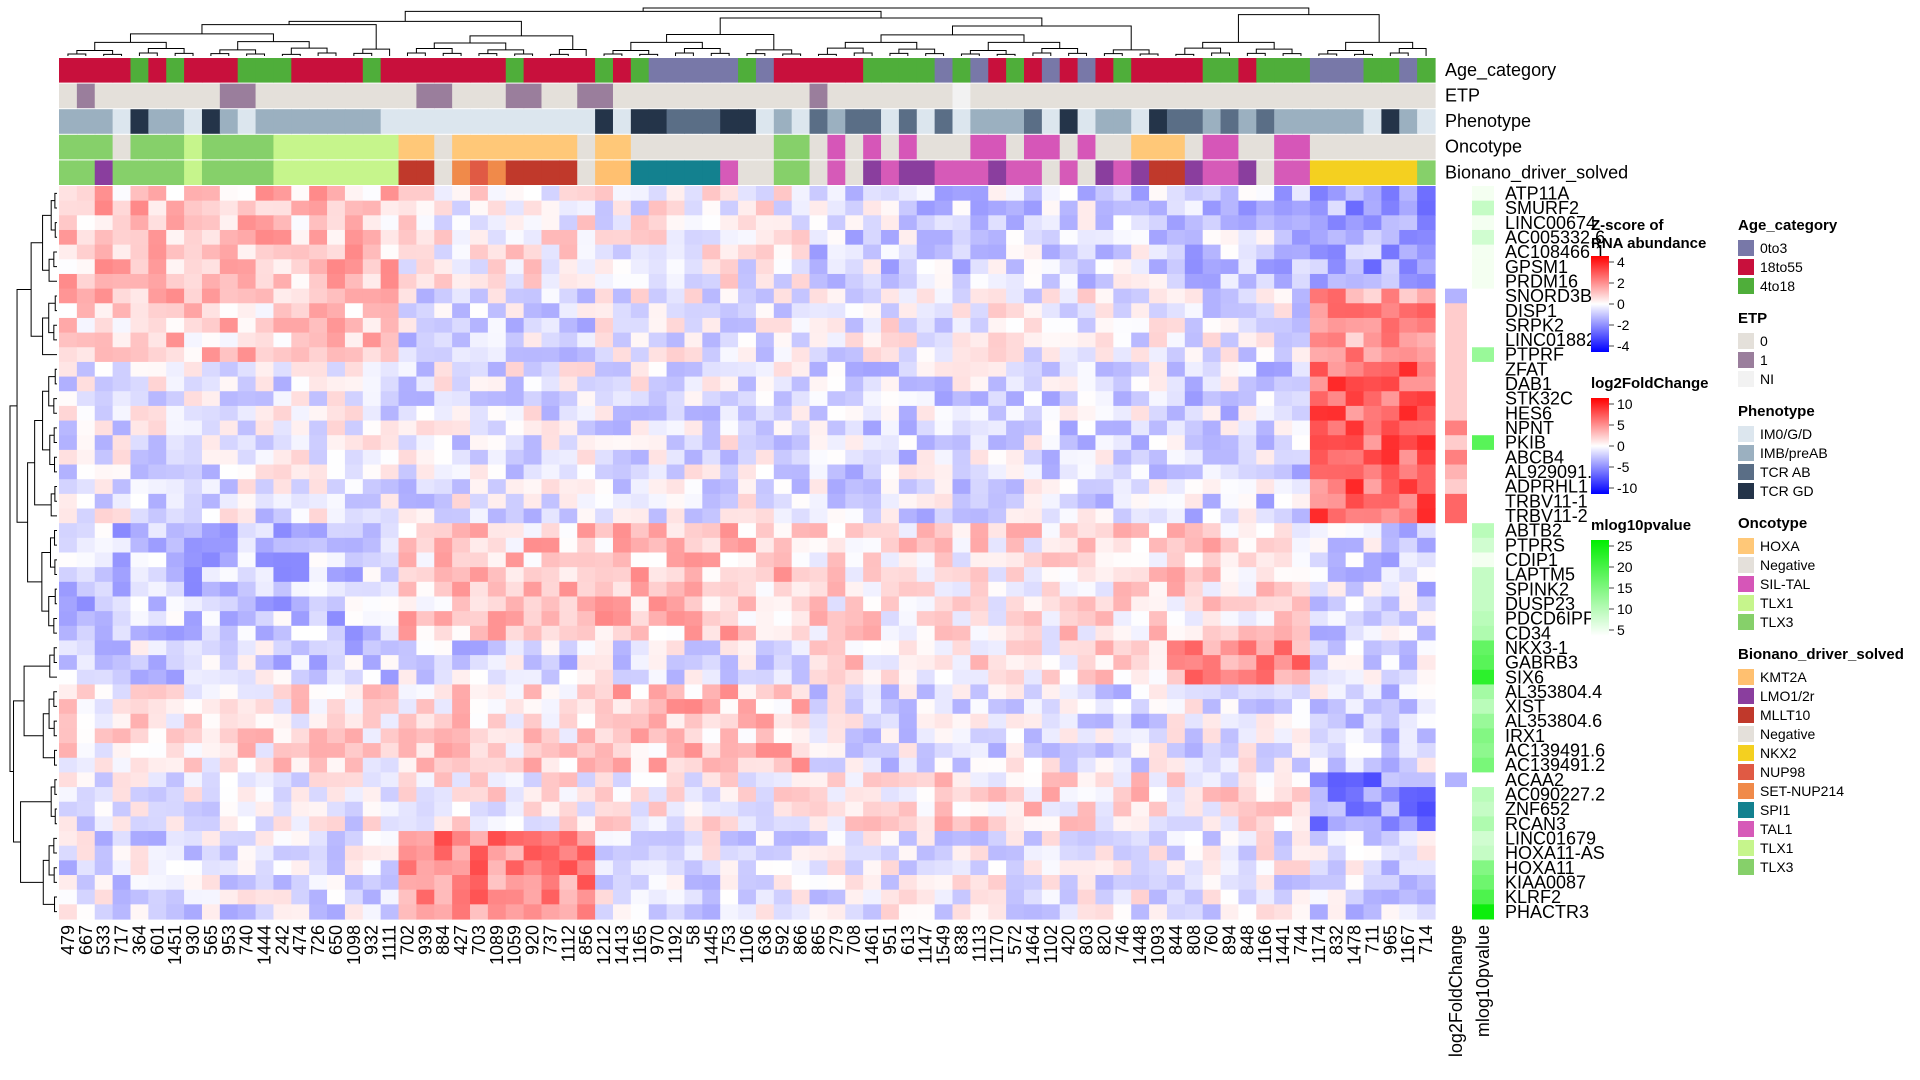 The image size is (1920, 1080). I want to click on pval-cell, so click(1483, 413).